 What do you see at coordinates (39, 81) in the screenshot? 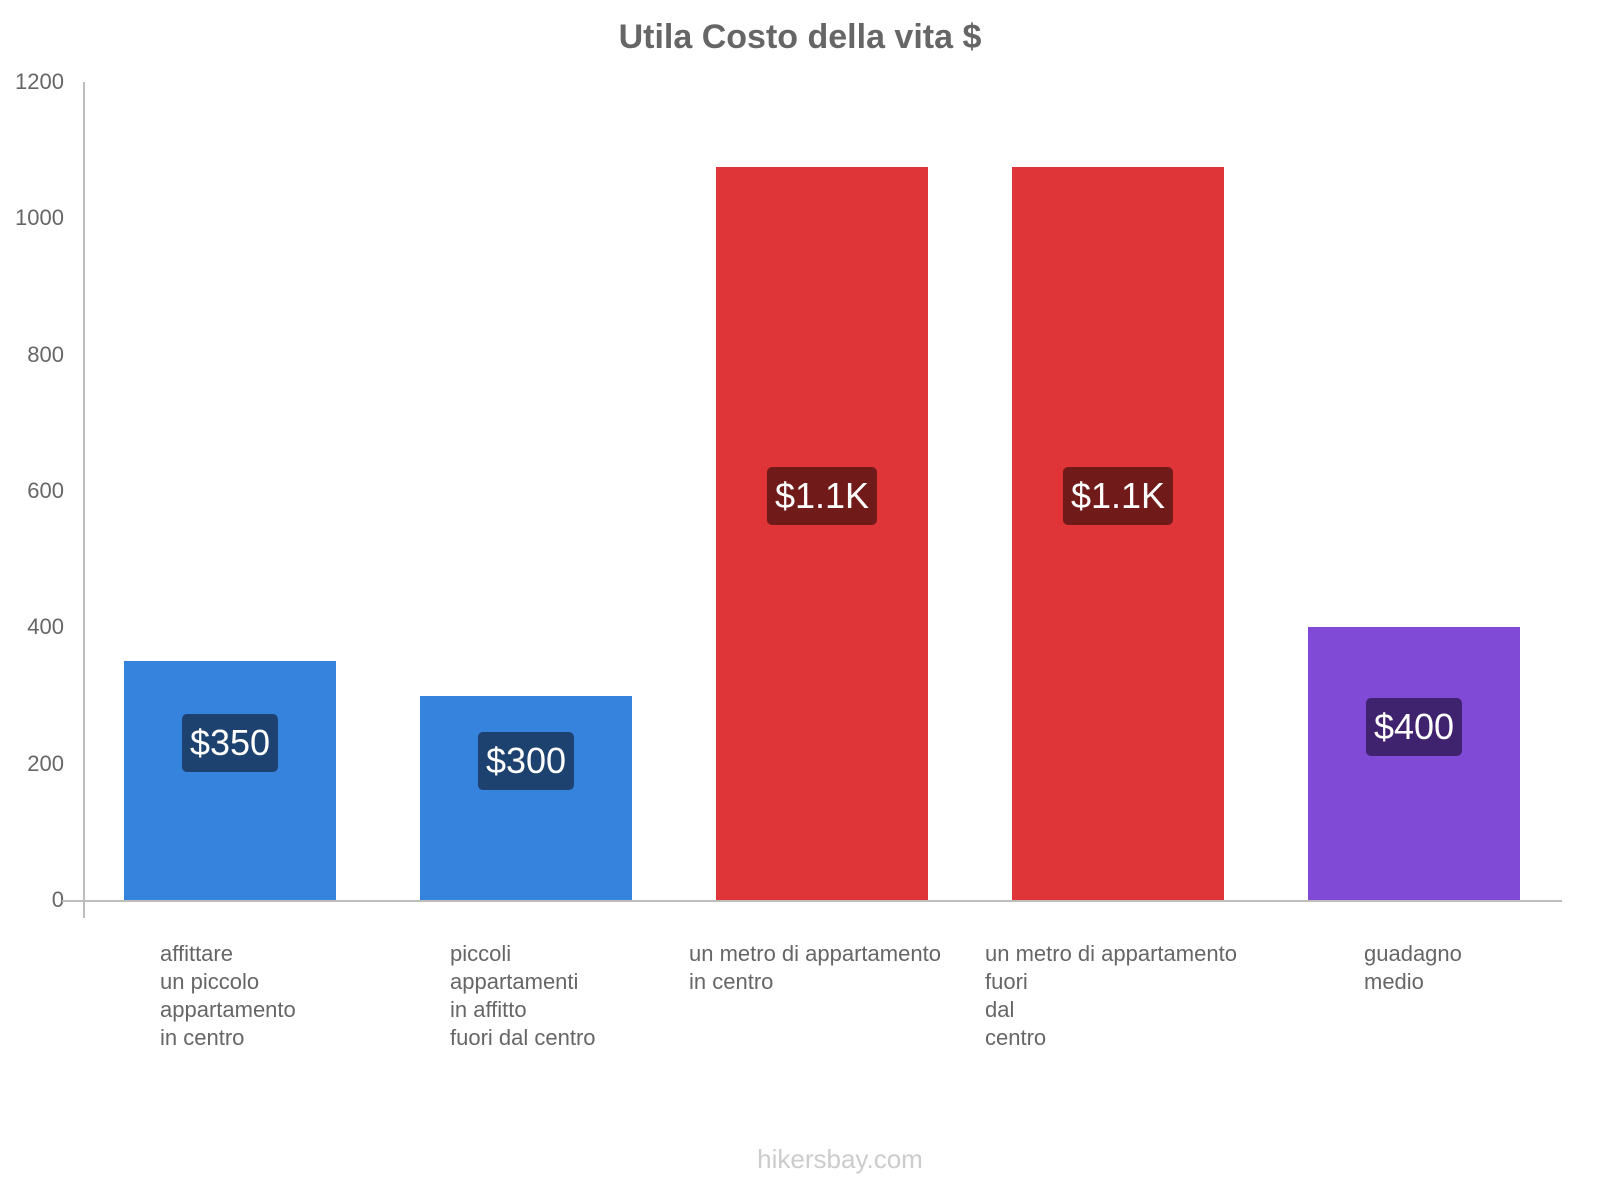
I see `y-tick-label: 1200` at bounding box center [39, 81].